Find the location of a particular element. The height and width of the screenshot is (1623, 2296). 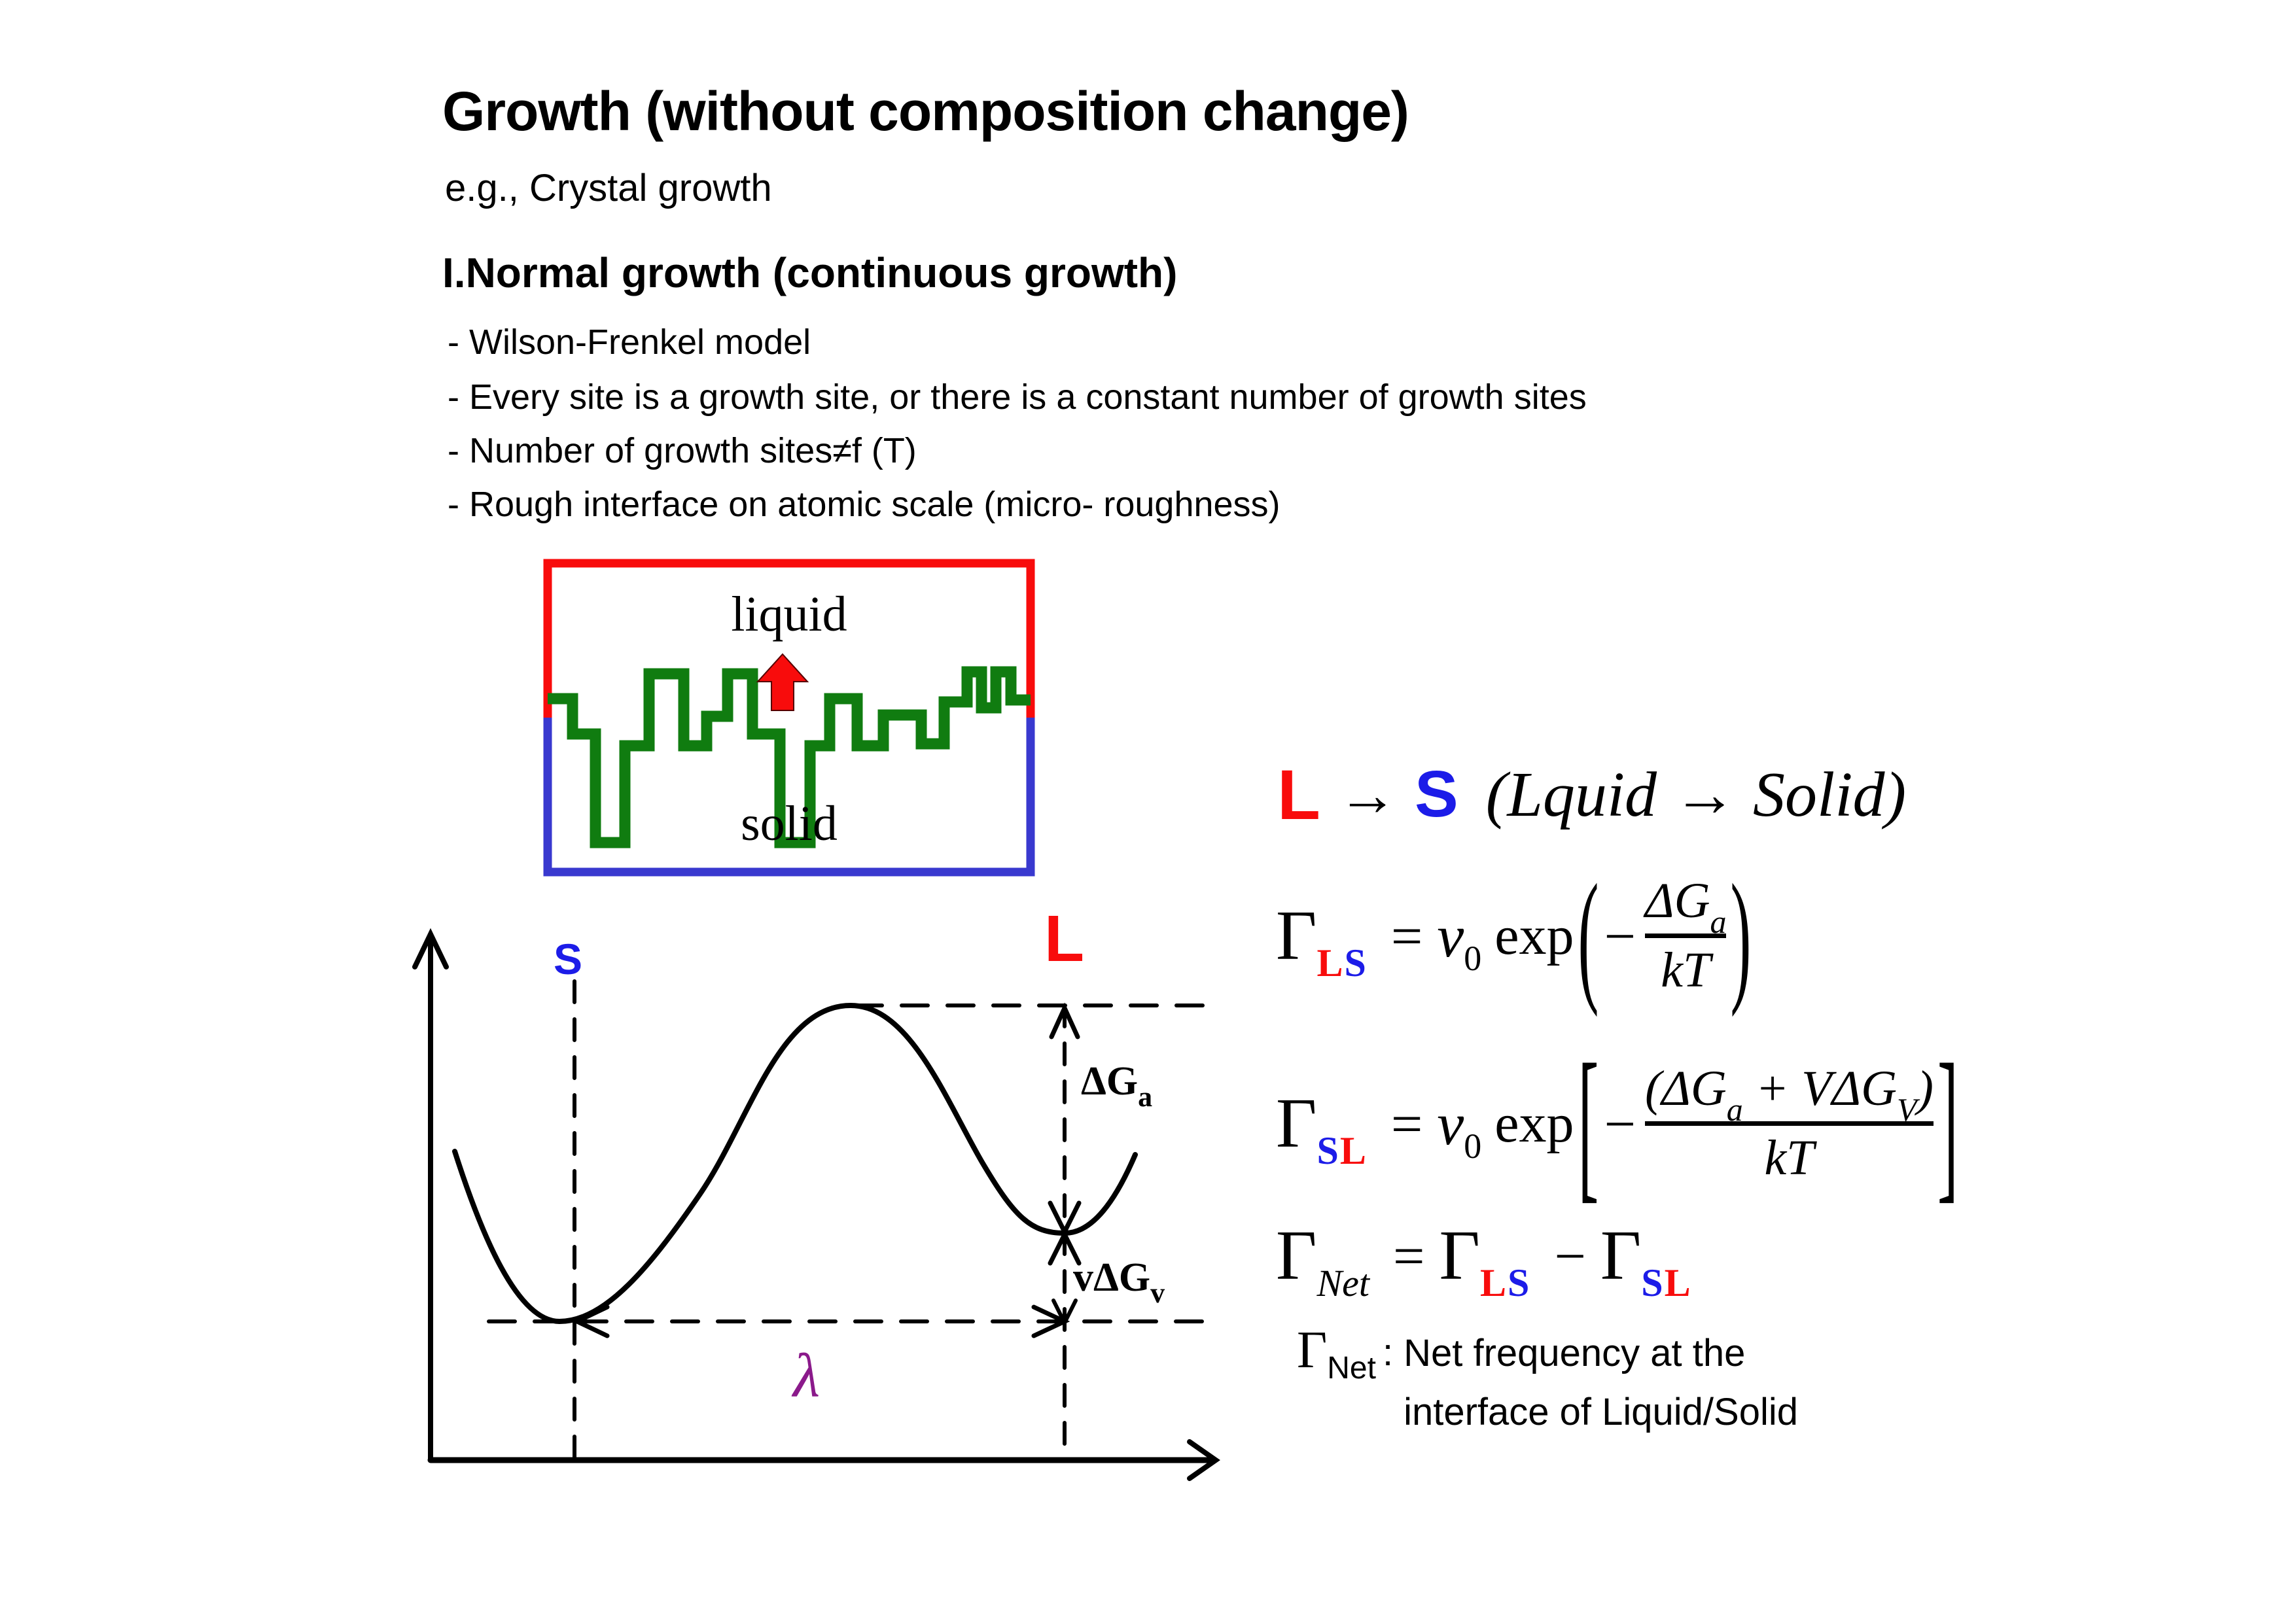

eq2-denominator: kT is located at coordinates (1789, 1157).